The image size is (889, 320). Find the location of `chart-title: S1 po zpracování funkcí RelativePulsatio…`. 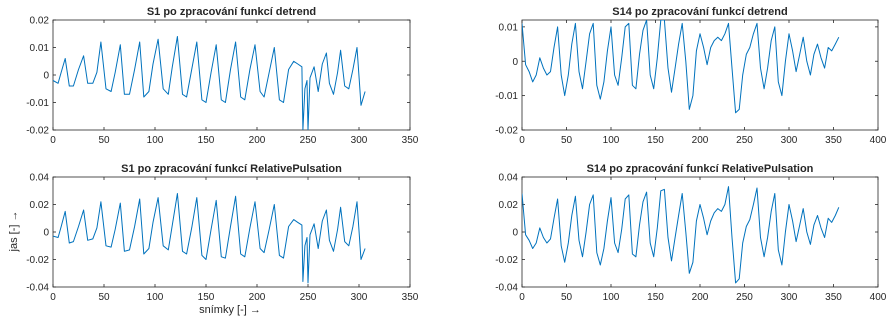

chart-title: S1 po zpracování funkcí RelativePulsatio… is located at coordinates (231, 169).